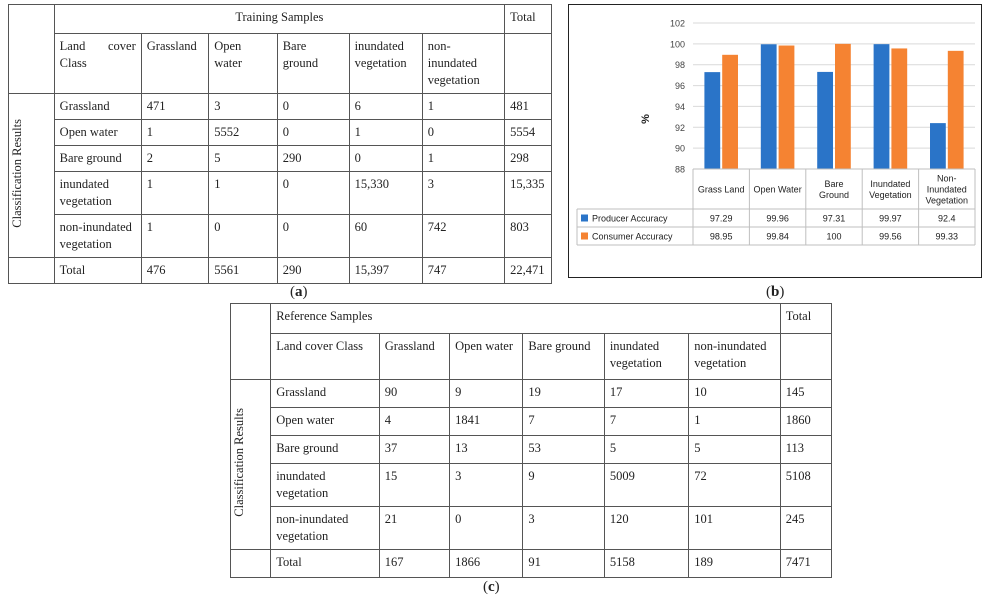 The height and width of the screenshot is (598, 982). What do you see at coordinates (528, 63) in the screenshot?
I see `column-header-total-blank` at bounding box center [528, 63].